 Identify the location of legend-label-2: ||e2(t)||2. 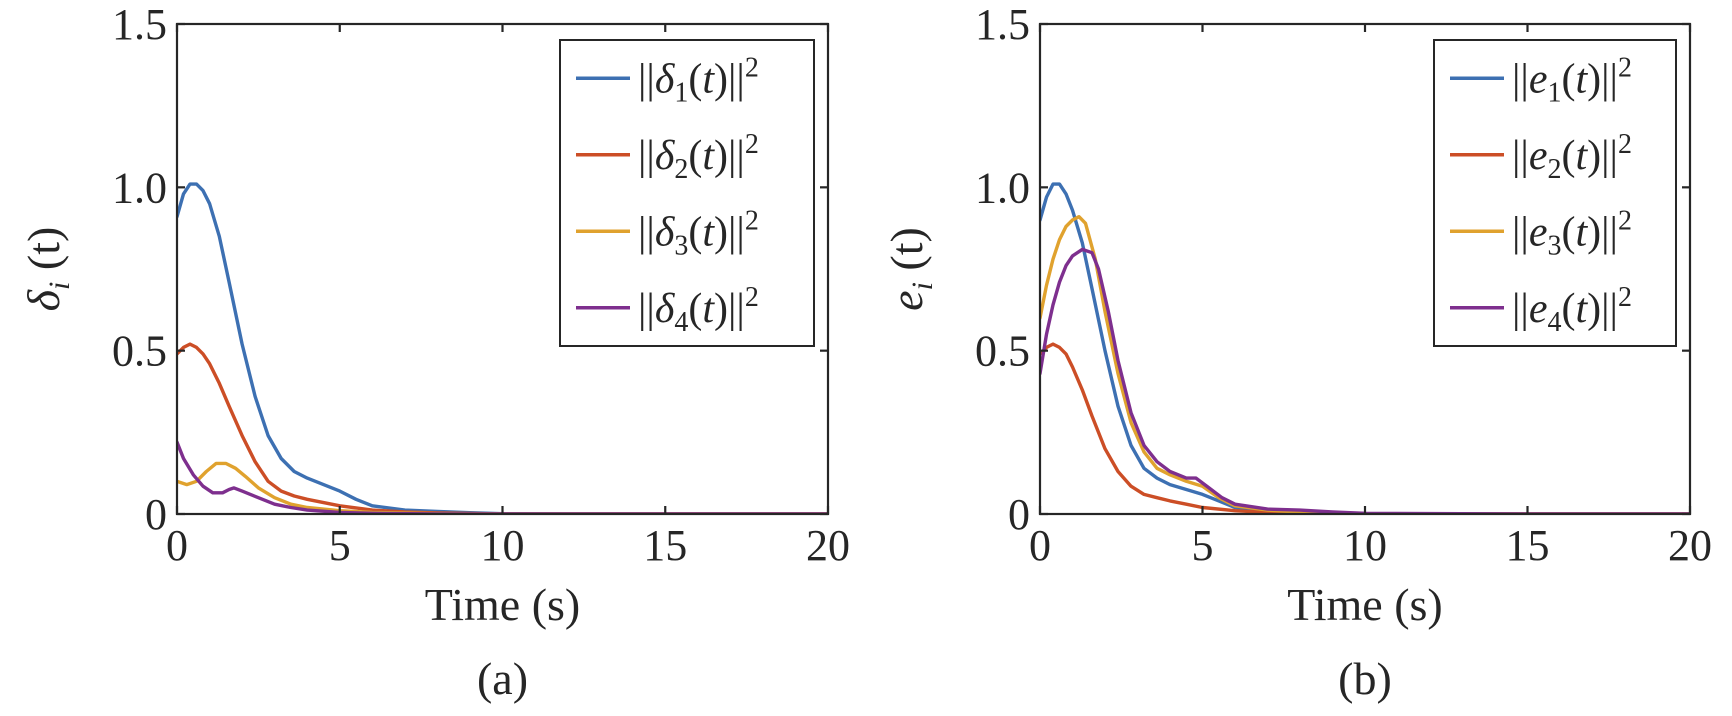
(1572, 157).